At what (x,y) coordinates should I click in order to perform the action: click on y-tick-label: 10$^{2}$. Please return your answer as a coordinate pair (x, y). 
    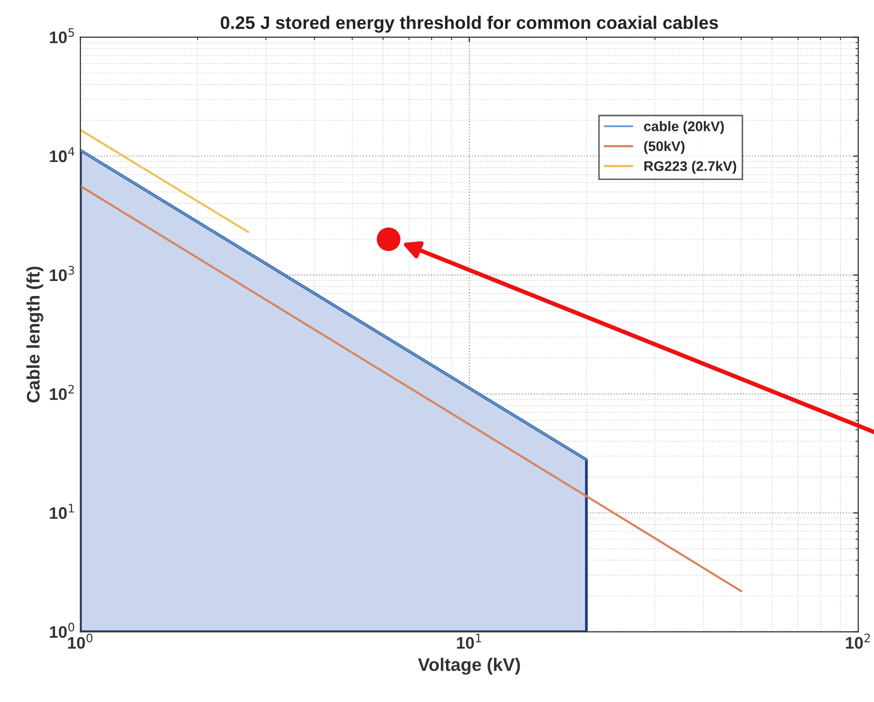
    Looking at the image, I should click on (62, 392).